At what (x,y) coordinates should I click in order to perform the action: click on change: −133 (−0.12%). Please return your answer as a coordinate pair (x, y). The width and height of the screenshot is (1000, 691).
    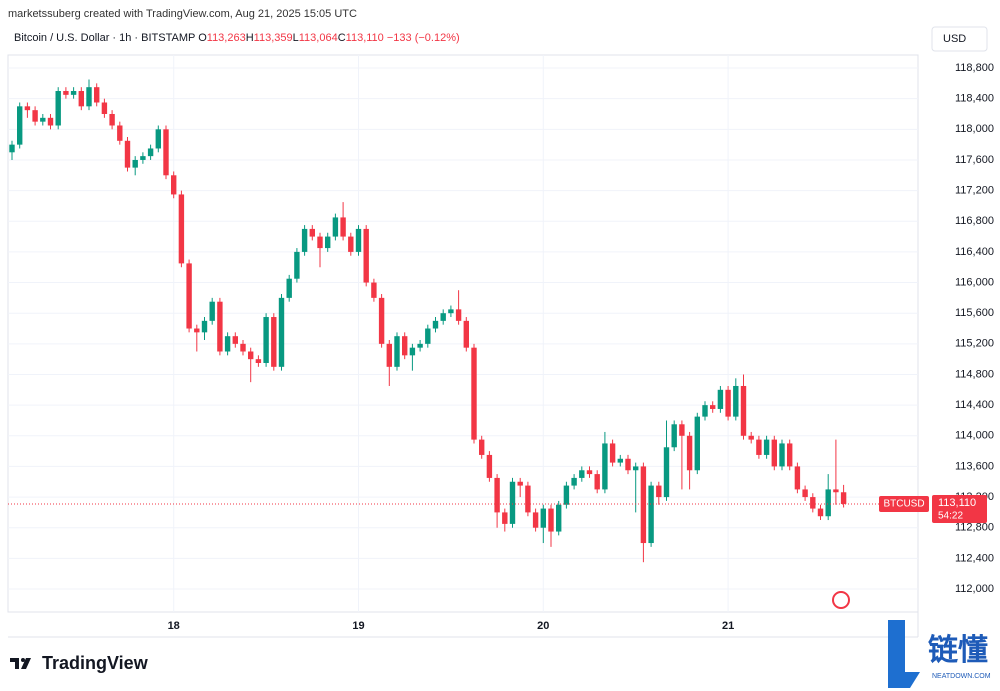
    Looking at the image, I should click on (423, 38).